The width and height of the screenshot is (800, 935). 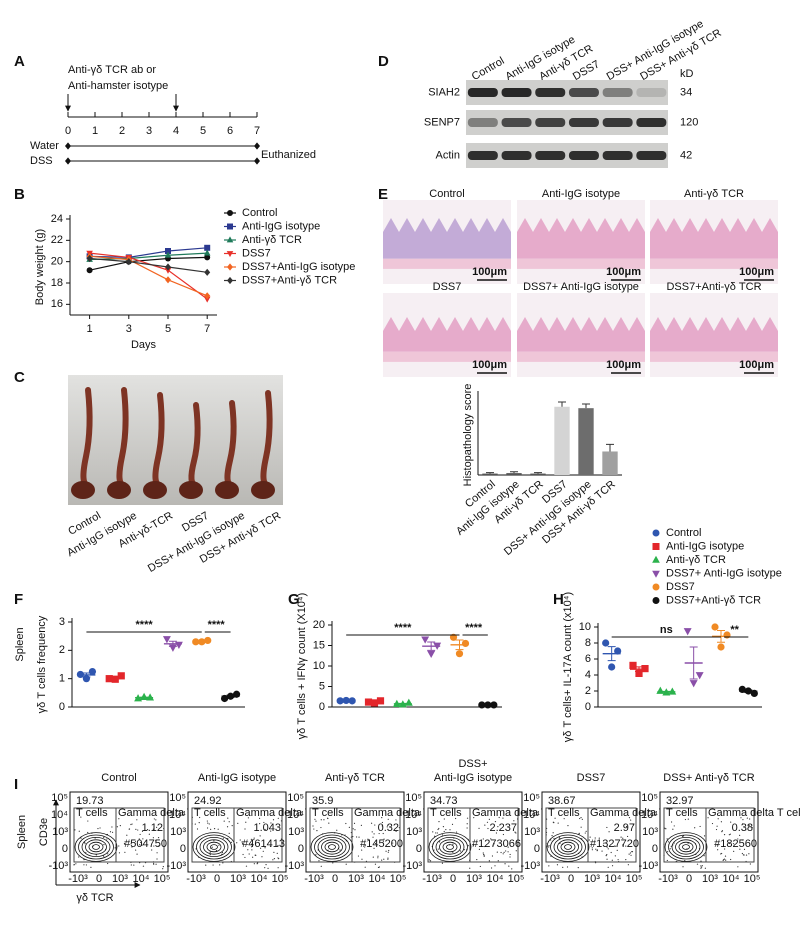 I want to click on legend-label: Control, so click(x=259, y=213).